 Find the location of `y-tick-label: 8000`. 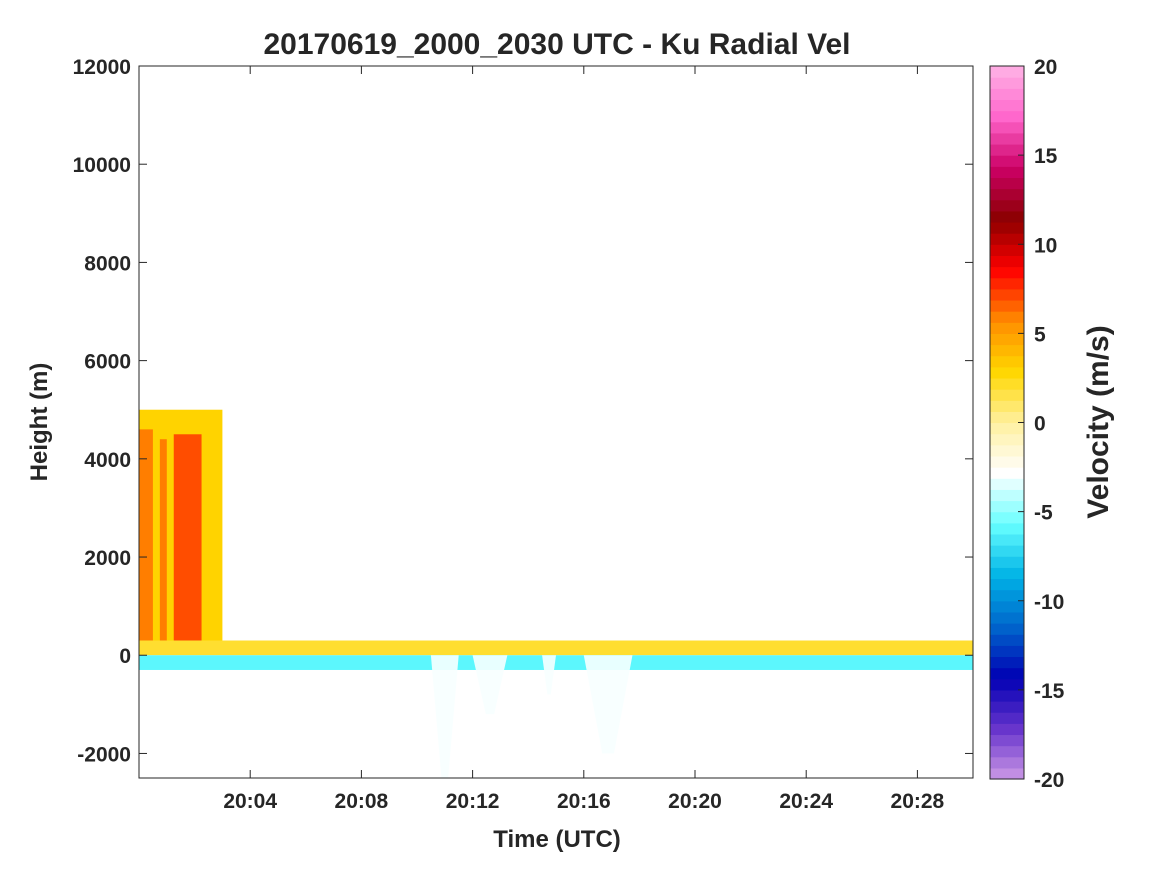

y-tick-label: 8000 is located at coordinates (107, 263).